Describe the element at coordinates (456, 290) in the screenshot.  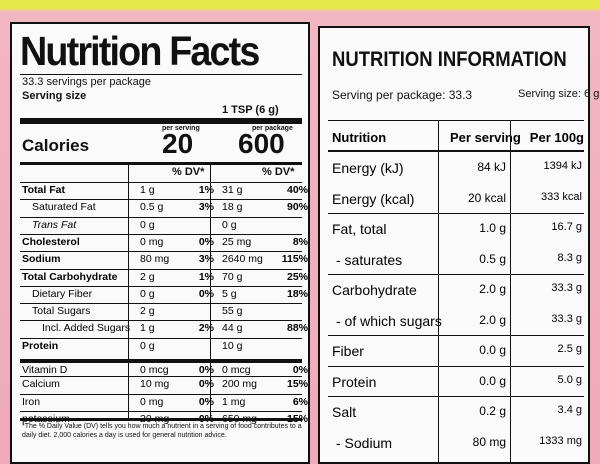
I see `nutrition-row: Carbohydrate 2.0 g 33.3 g` at that location.